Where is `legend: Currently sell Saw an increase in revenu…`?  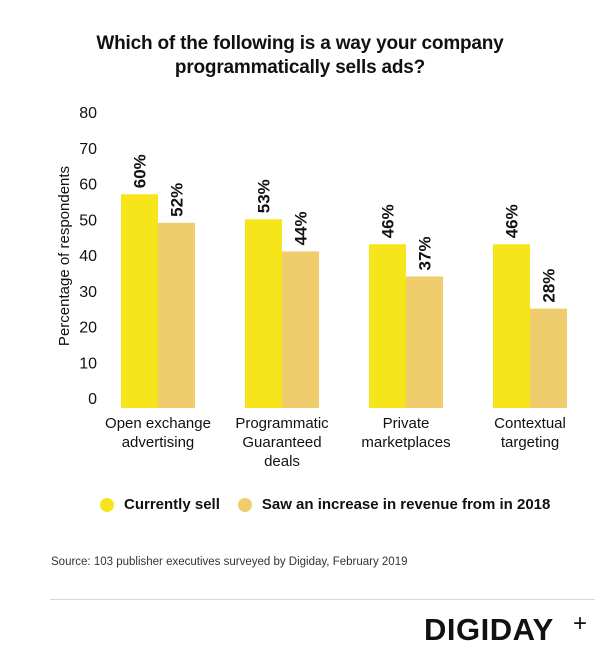 legend: Currently sell Saw an increase in revenu… is located at coordinates (334, 504).